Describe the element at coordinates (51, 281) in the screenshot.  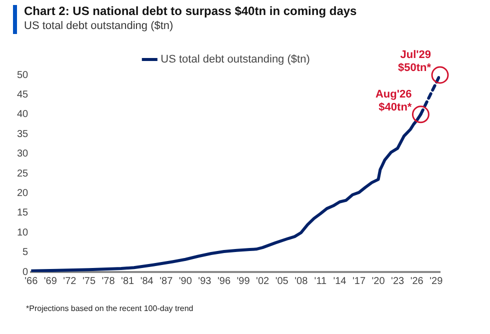
I see `x-tick-label: '69` at that location.